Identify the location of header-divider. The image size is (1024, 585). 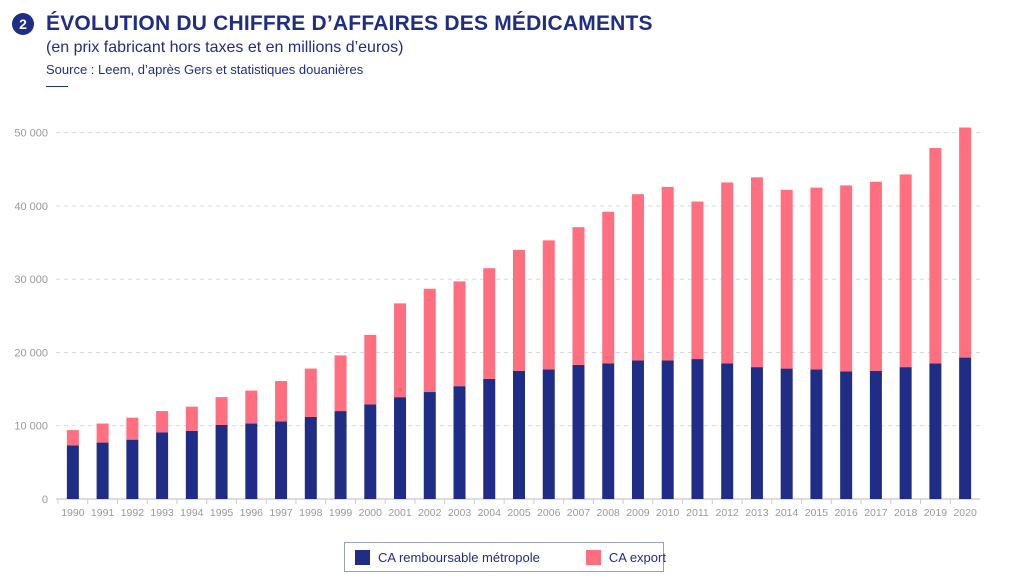
(57, 86).